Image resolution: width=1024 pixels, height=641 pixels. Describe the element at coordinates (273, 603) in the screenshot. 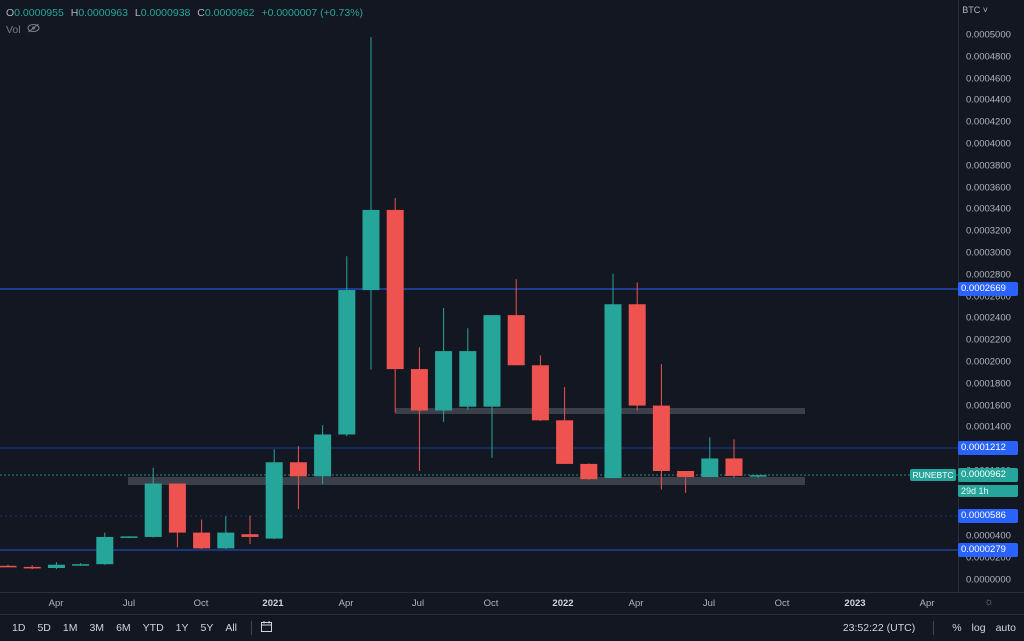

I see `x-tick-label: 2021` at that location.